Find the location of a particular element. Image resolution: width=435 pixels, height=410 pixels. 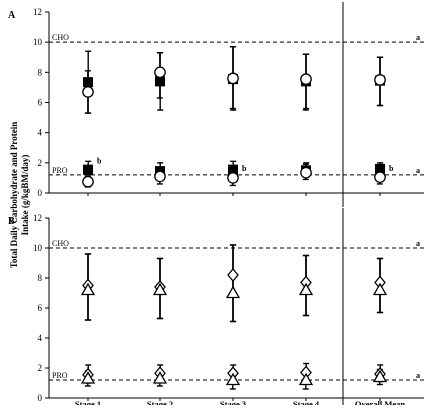

x-category-label: Stage 2 is located at coordinates (160, 402).